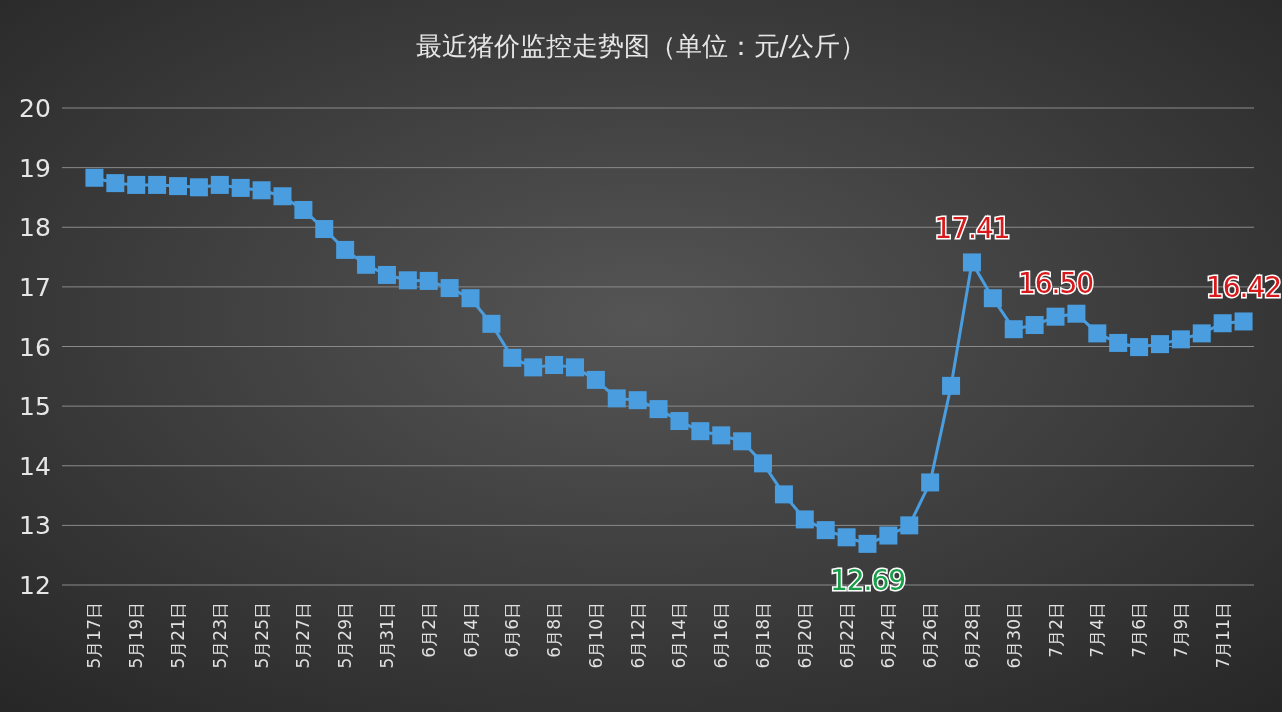 The width and height of the screenshot is (1282, 712). I want to click on data-label: 17.41, so click(972, 229).